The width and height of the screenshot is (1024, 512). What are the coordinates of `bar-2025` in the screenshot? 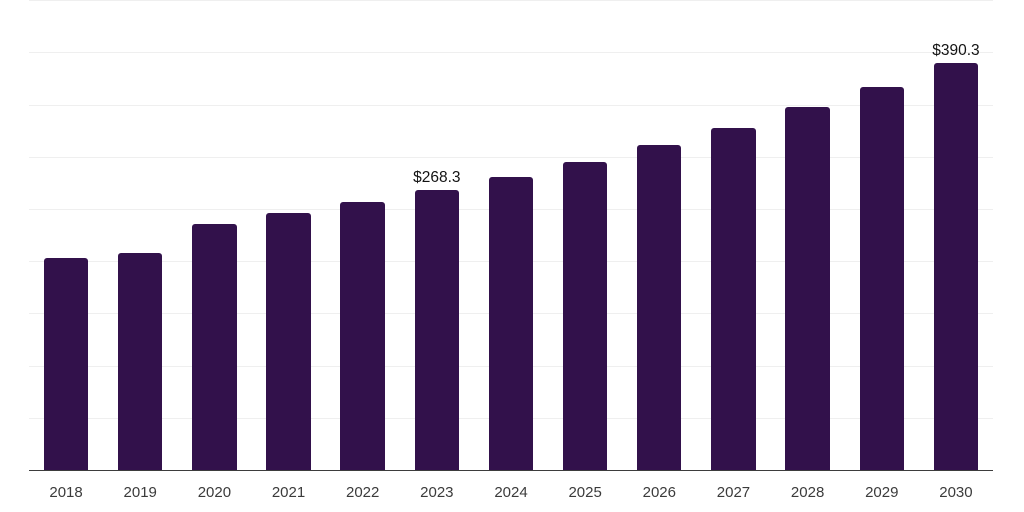 It's located at (585, 315).